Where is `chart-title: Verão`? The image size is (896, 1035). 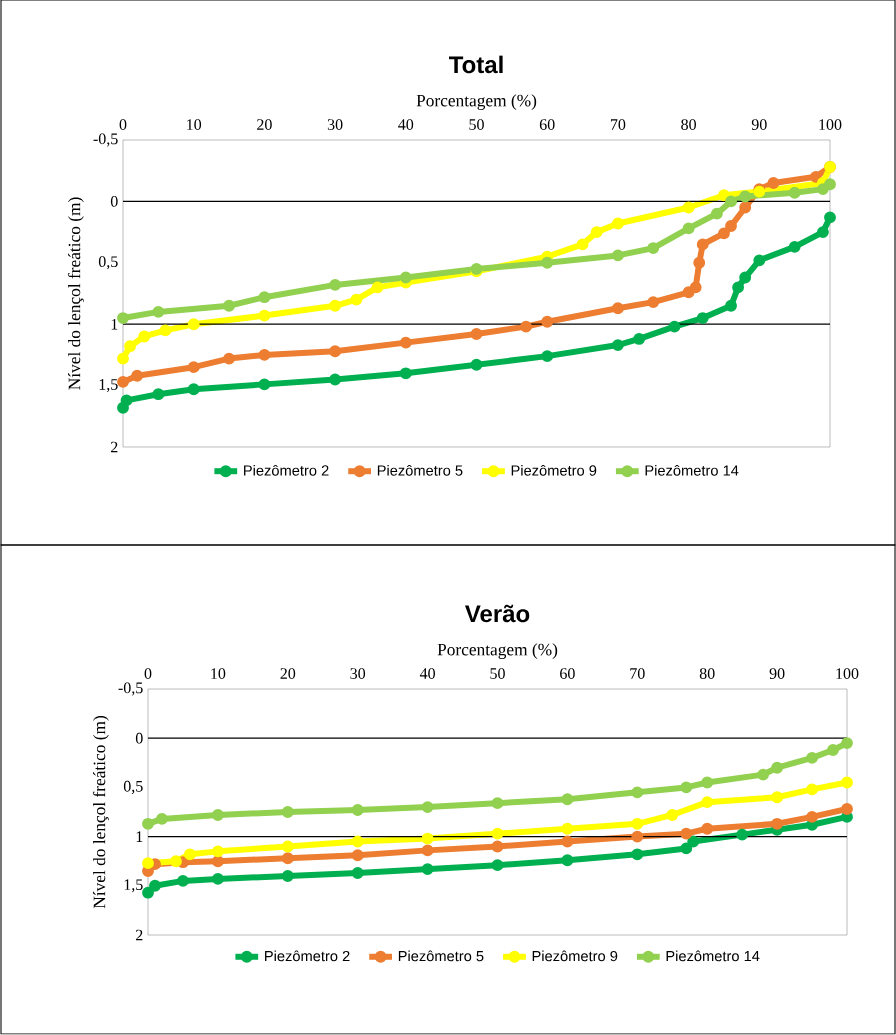 chart-title: Verão is located at coordinates (497, 613).